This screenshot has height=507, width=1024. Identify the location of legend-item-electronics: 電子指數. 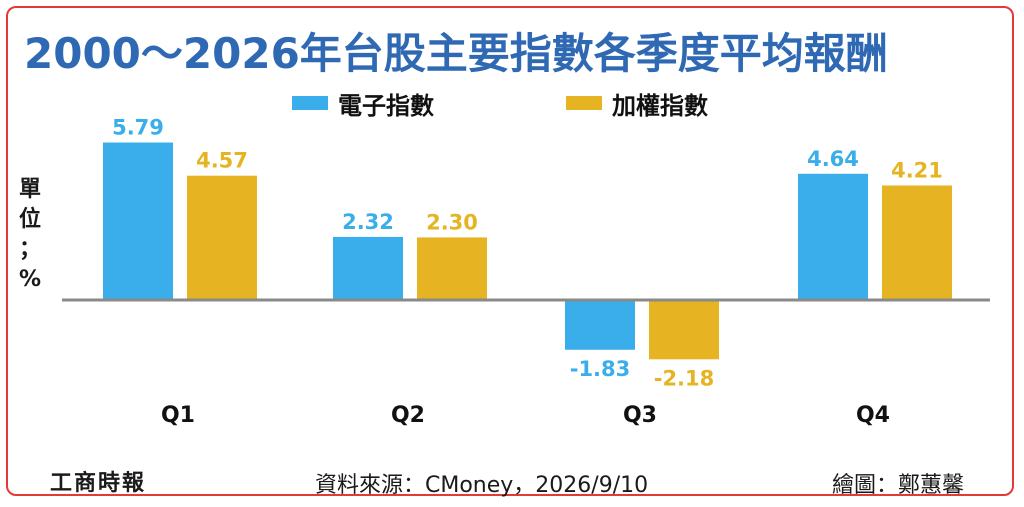
(363, 104).